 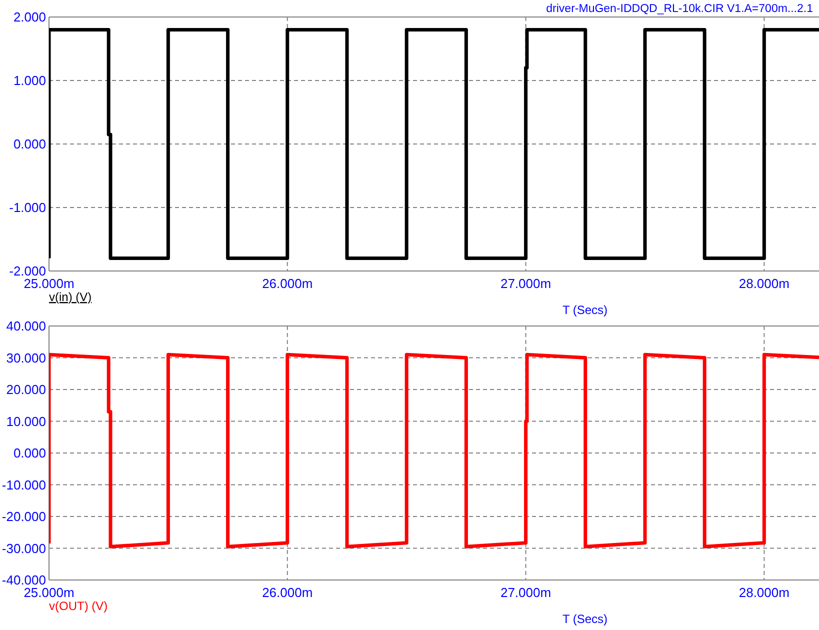 I want to click on y-tick-label: 30.000, so click(x=26, y=358).